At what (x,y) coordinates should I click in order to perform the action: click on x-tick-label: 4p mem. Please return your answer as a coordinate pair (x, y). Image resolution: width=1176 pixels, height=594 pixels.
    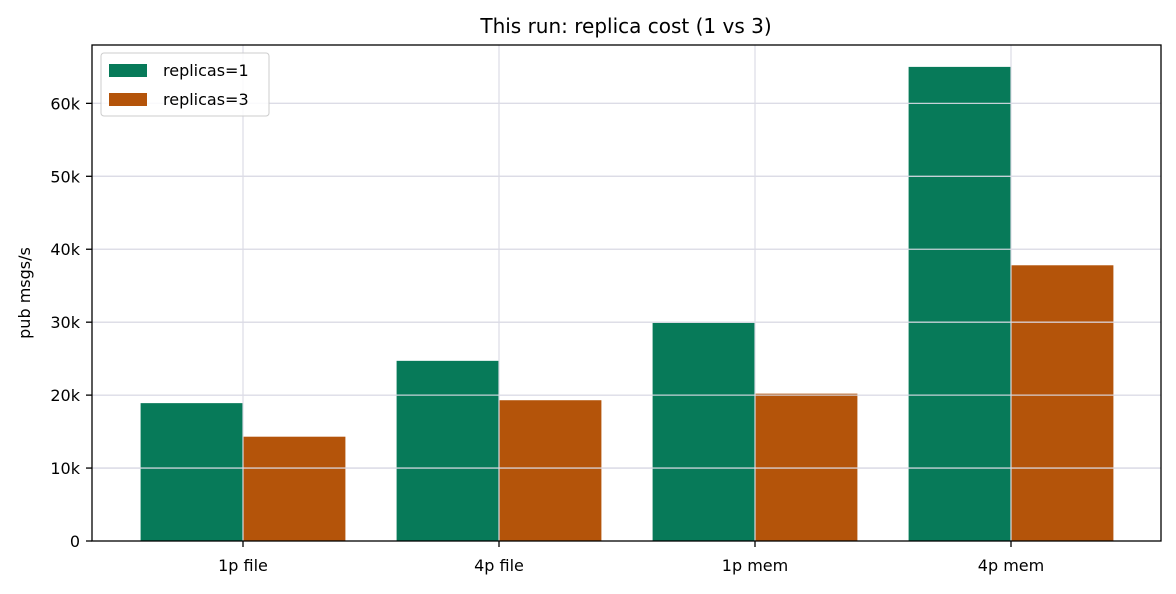
    Looking at the image, I should click on (1011, 565).